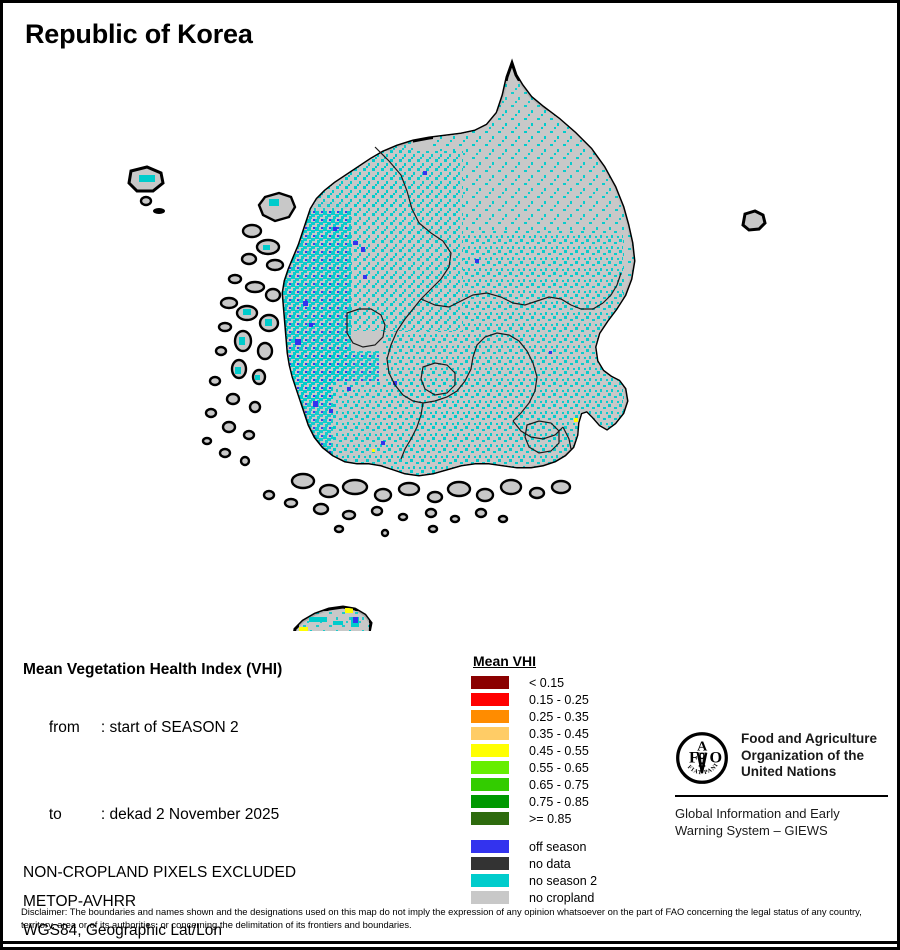 This screenshot has width=900, height=950. What do you see at coordinates (809, 738) in the screenshot?
I see `fao-org-line-1: Food and Agriculture` at bounding box center [809, 738].